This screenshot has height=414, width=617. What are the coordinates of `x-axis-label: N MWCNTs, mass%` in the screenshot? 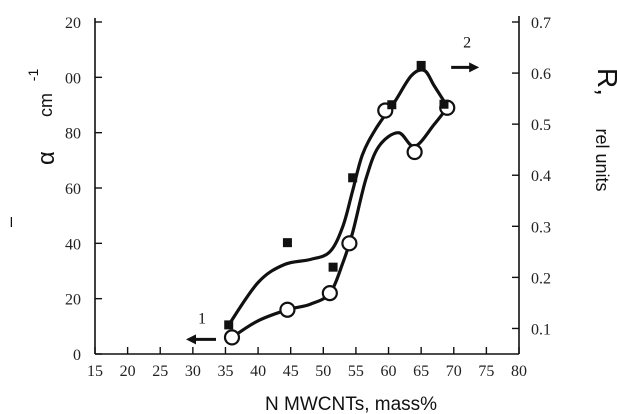 It's located at (351, 404).